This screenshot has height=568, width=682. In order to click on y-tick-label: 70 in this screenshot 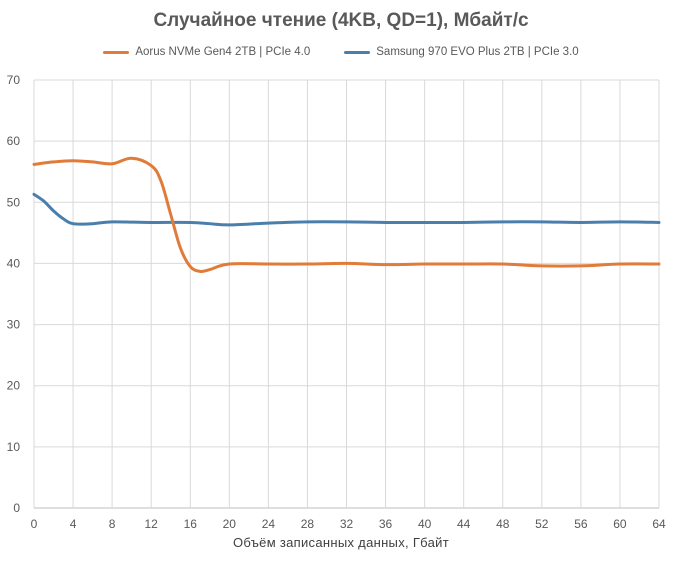, I will do `click(14, 80)`.